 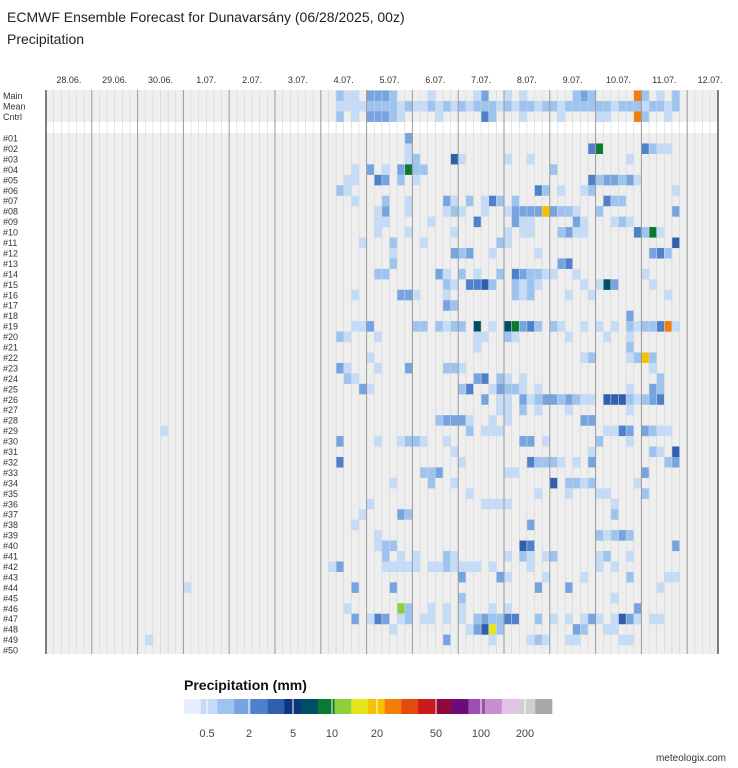 What do you see at coordinates (481, 734) in the screenshot?
I see `legend-tick-label: 100` at bounding box center [481, 734].